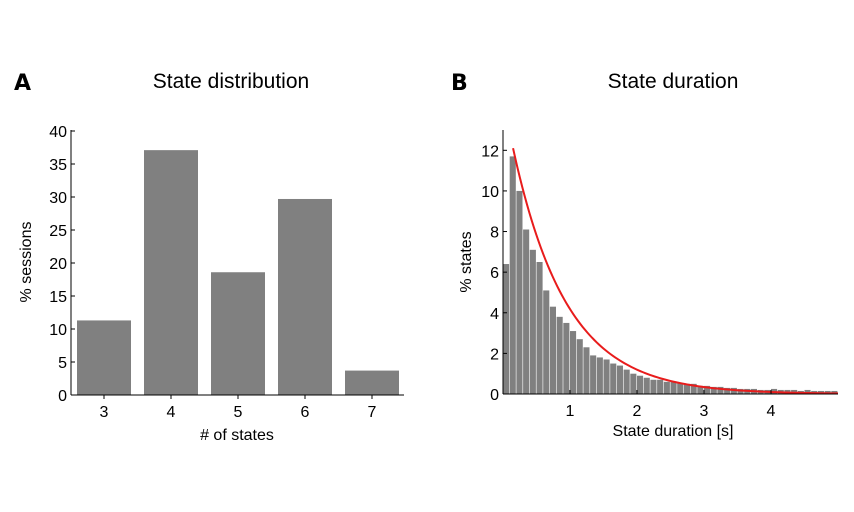 The image size is (854, 512). Describe the element at coordinates (58, 165) in the screenshot. I see `y-tick-label-35: 35` at that location.